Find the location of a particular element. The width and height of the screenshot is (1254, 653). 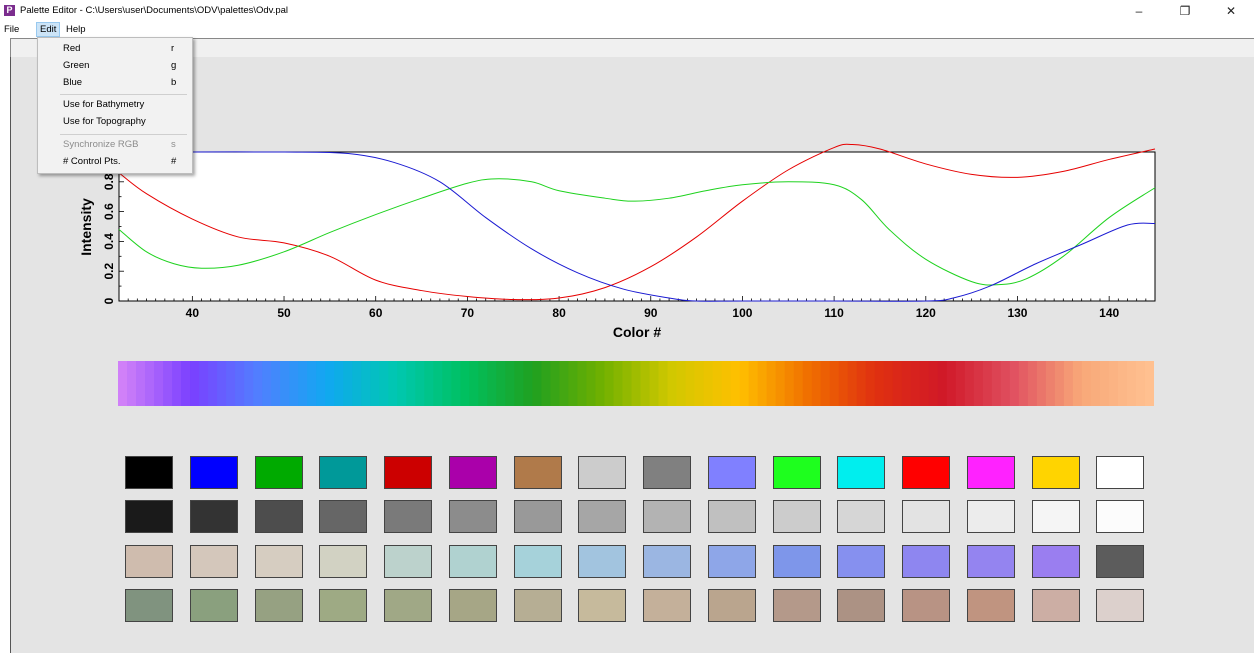

edit-menu-item: Blue is located at coordinates (73, 82).